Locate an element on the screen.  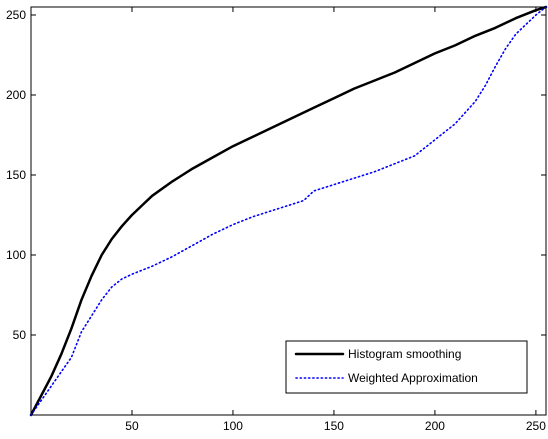
legend-label: Weighted Approximation is located at coordinates (413, 378).